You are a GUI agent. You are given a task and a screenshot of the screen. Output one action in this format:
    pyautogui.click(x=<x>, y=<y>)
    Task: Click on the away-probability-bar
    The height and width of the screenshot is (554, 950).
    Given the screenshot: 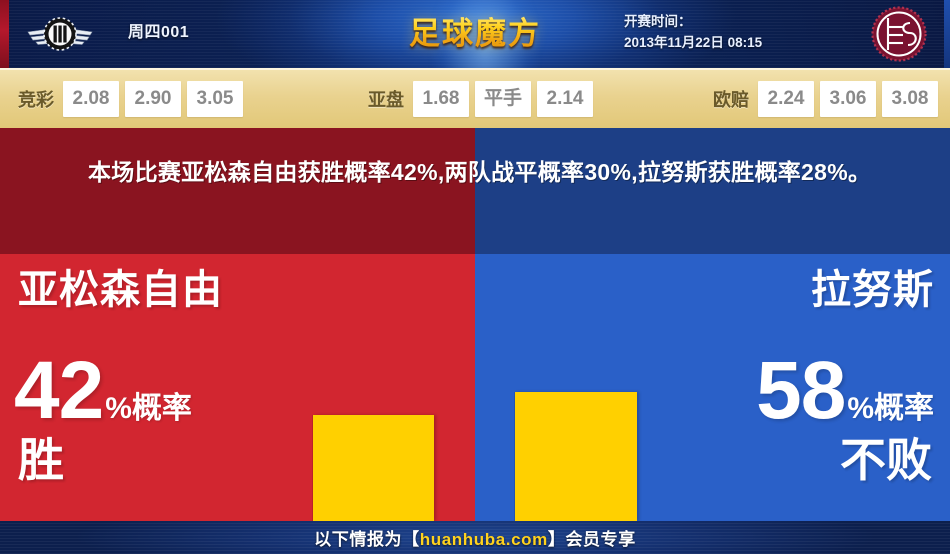 What is the action you would take?
    pyautogui.click(x=576, y=456)
    